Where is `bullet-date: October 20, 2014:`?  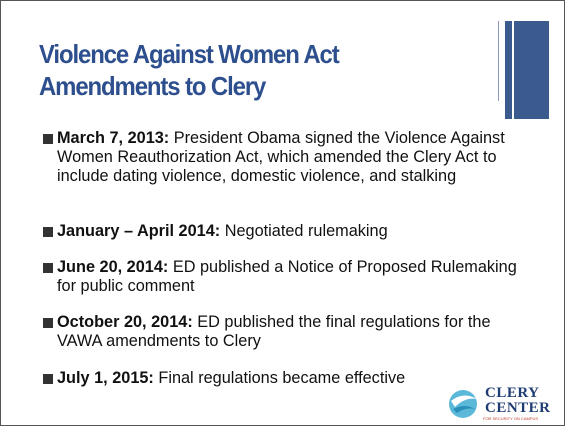
bullet-date: October 20, 2014: is located at coordinates (125, 322).